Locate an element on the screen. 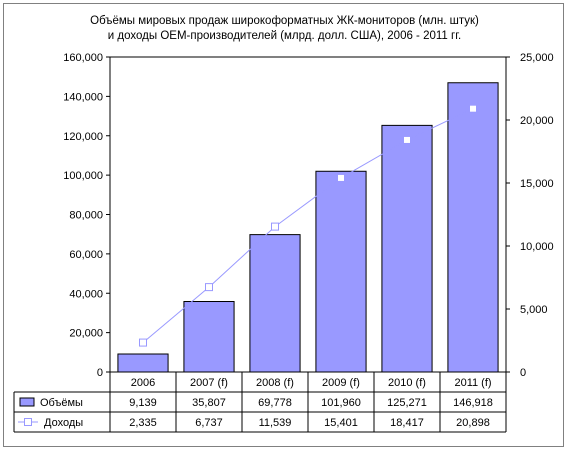  left-axis-tick-label: 140,000 is located at coordinates (83, 97).